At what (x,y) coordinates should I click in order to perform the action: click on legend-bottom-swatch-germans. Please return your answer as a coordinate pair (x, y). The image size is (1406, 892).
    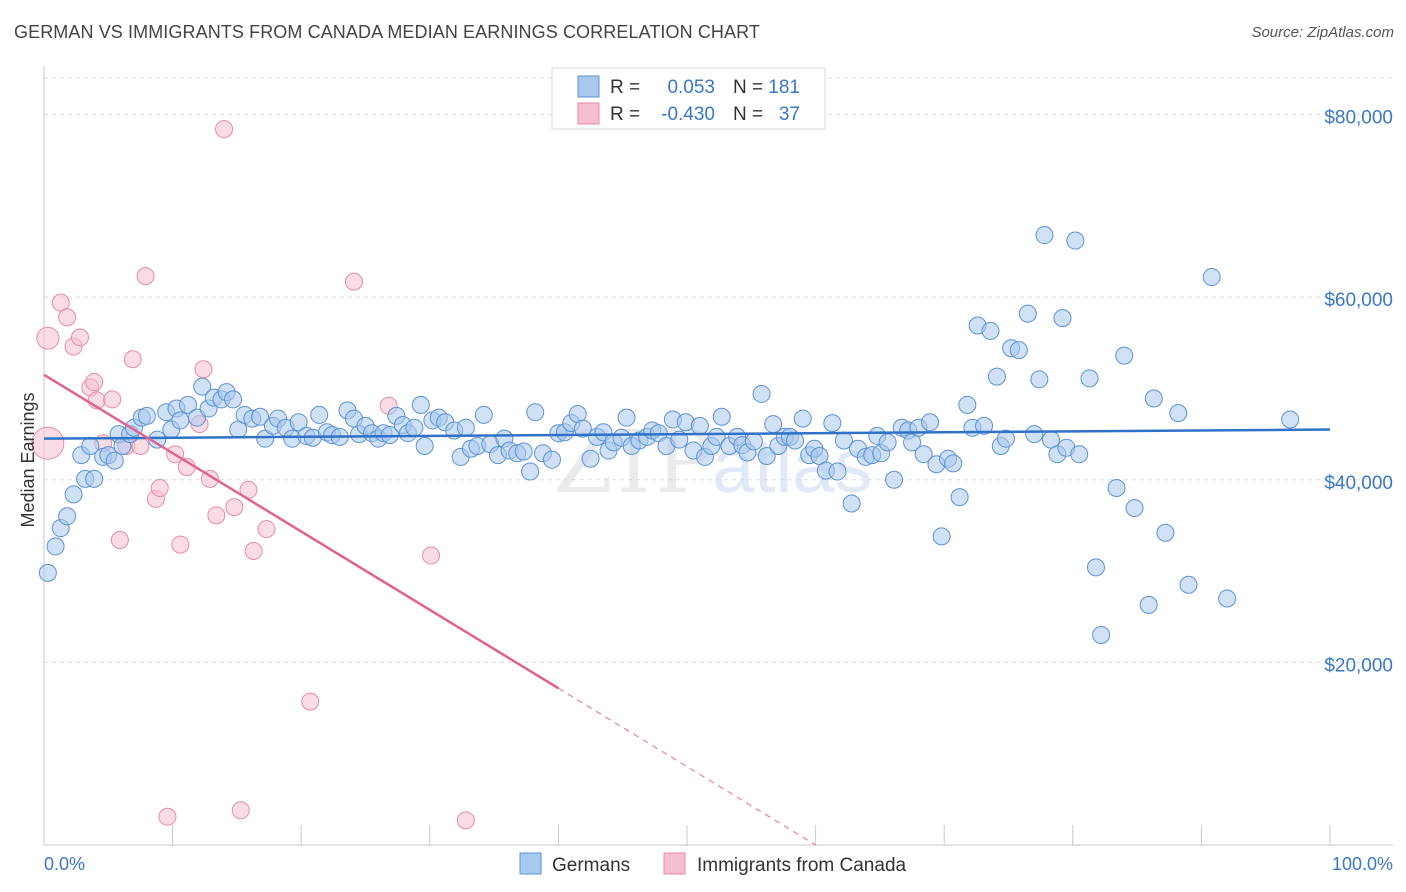
    Looking at the image, I should click on (530, 863).